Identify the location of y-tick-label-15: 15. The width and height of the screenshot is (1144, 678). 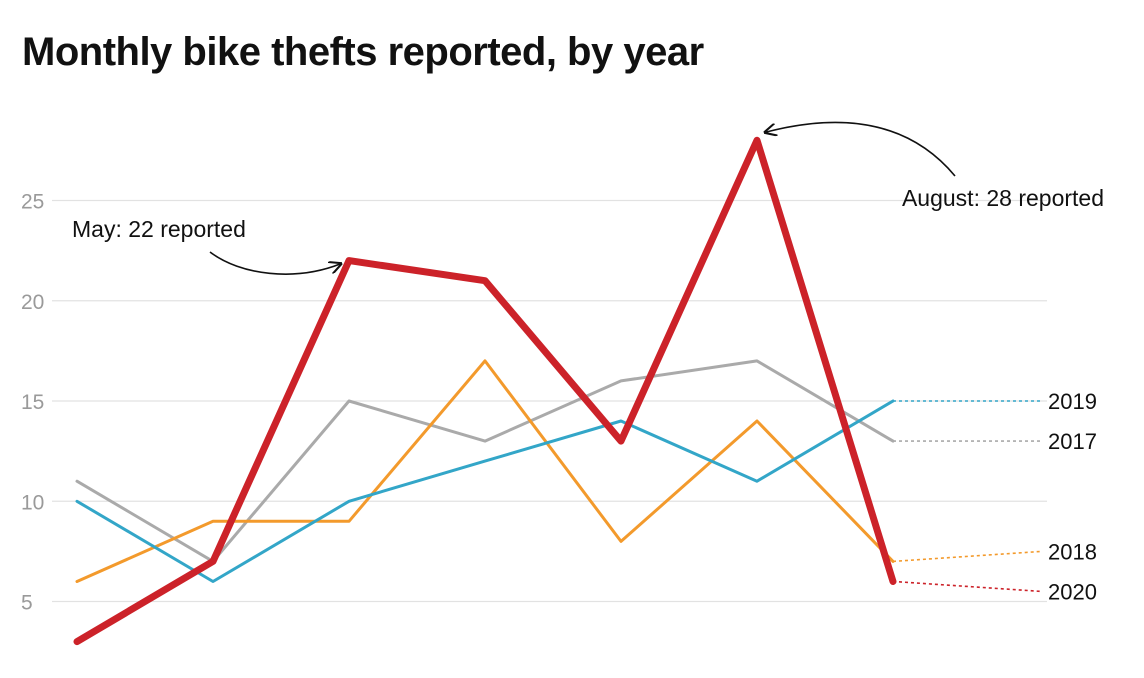
(32, 402).